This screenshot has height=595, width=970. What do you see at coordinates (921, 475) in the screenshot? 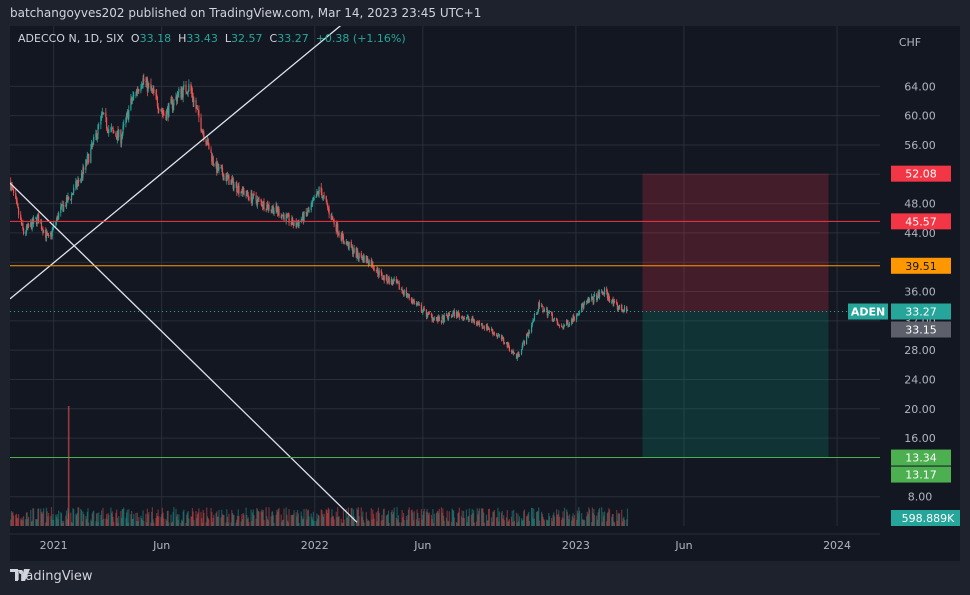
I see `price-value-target: 13.17` at bounding box center [921, 475].